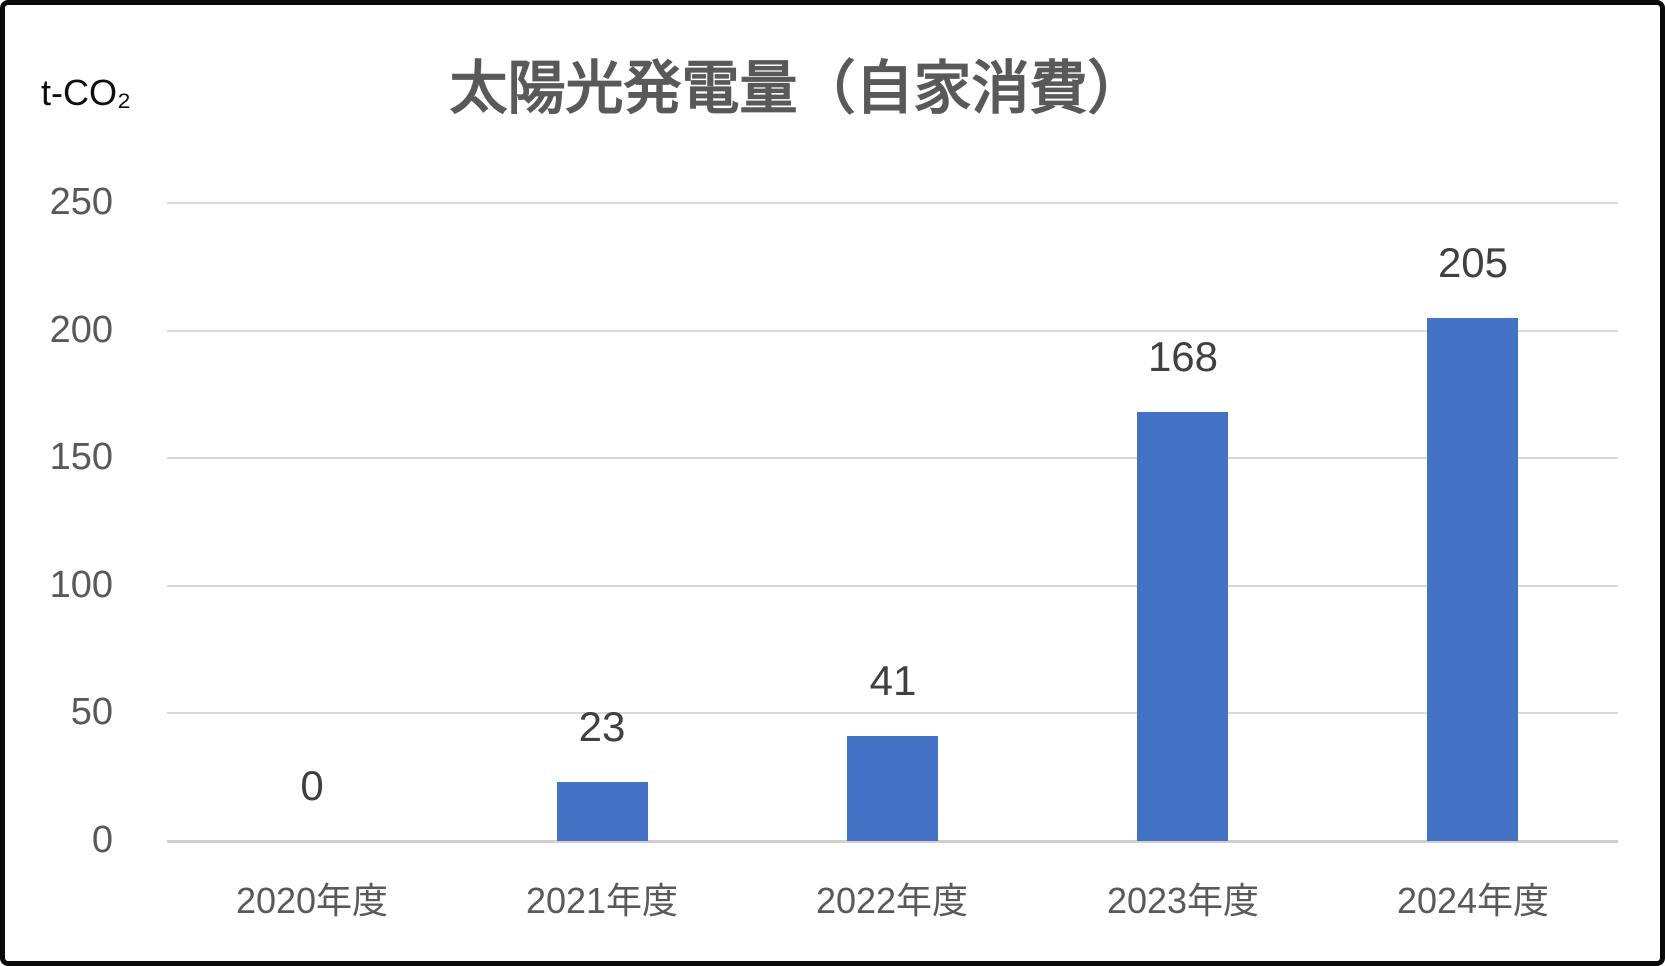 This screenshot has height=966, width=1665. What do you see at coordinates (312, 900) in the screenshot?
I see `x-axis-label: 2020年度` at bounding box center [312, 900].